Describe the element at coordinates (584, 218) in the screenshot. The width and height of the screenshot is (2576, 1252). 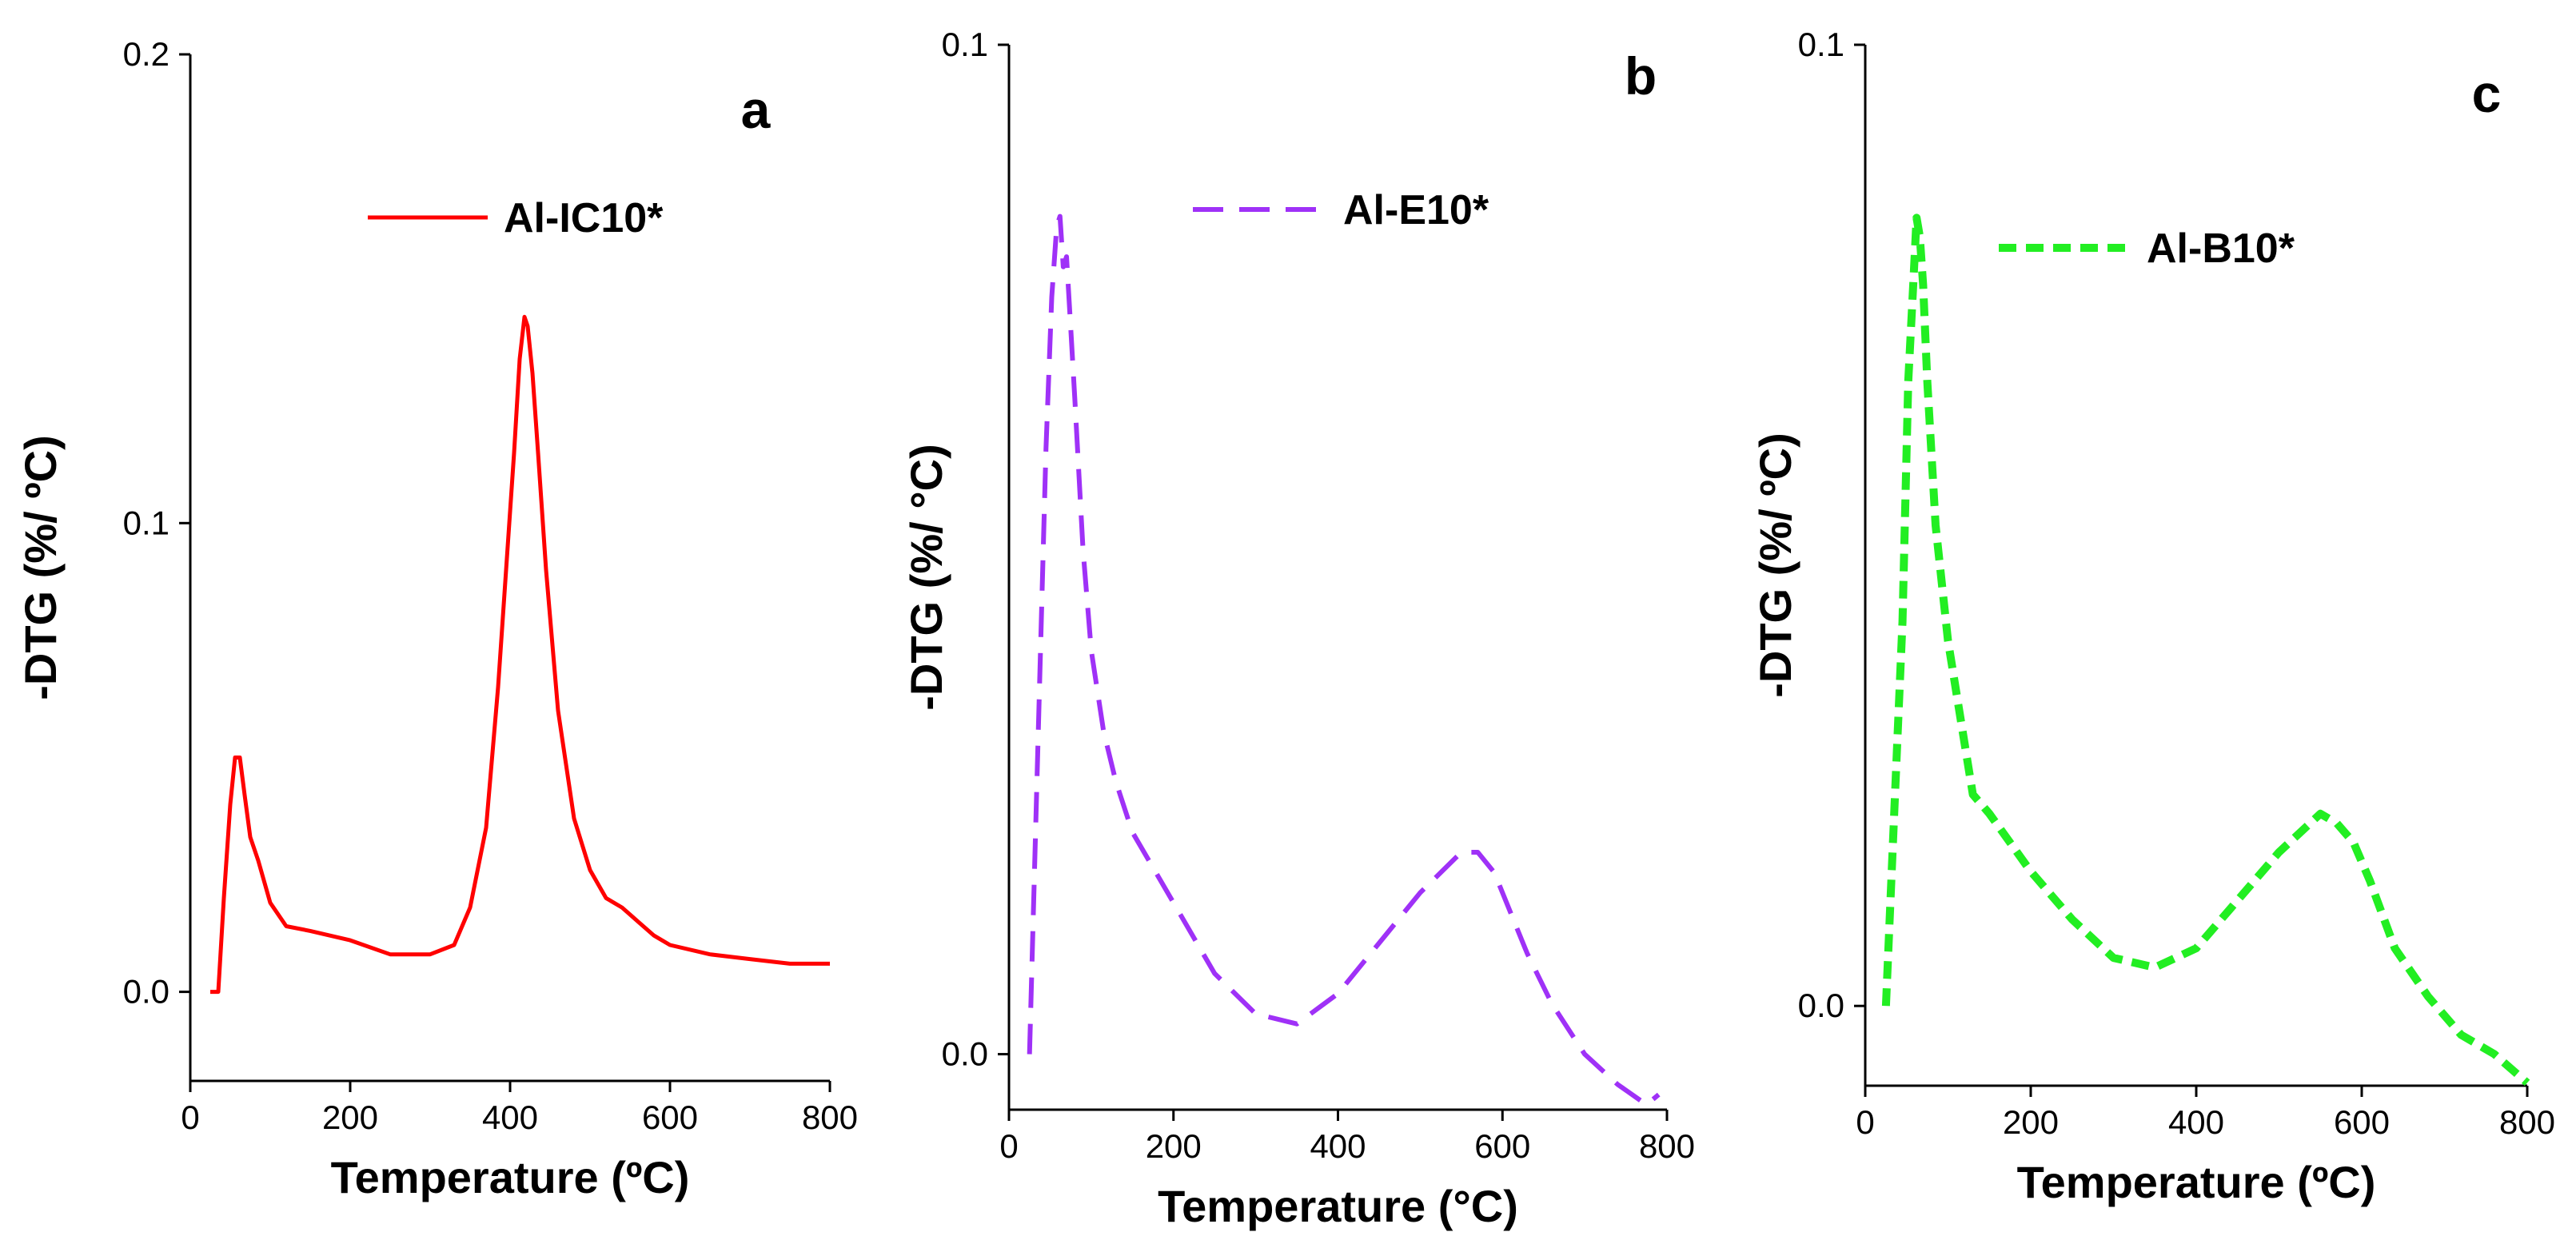
I see `chart-a-legend-label: Al-IC10*` at that location.